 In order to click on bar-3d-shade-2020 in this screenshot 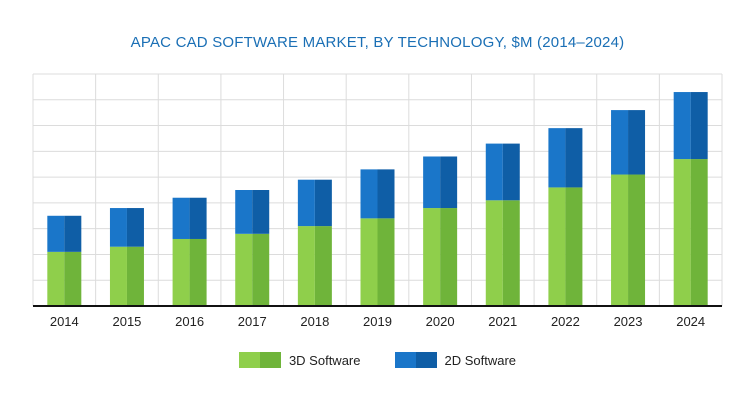, I will do `click(449, 257)`.